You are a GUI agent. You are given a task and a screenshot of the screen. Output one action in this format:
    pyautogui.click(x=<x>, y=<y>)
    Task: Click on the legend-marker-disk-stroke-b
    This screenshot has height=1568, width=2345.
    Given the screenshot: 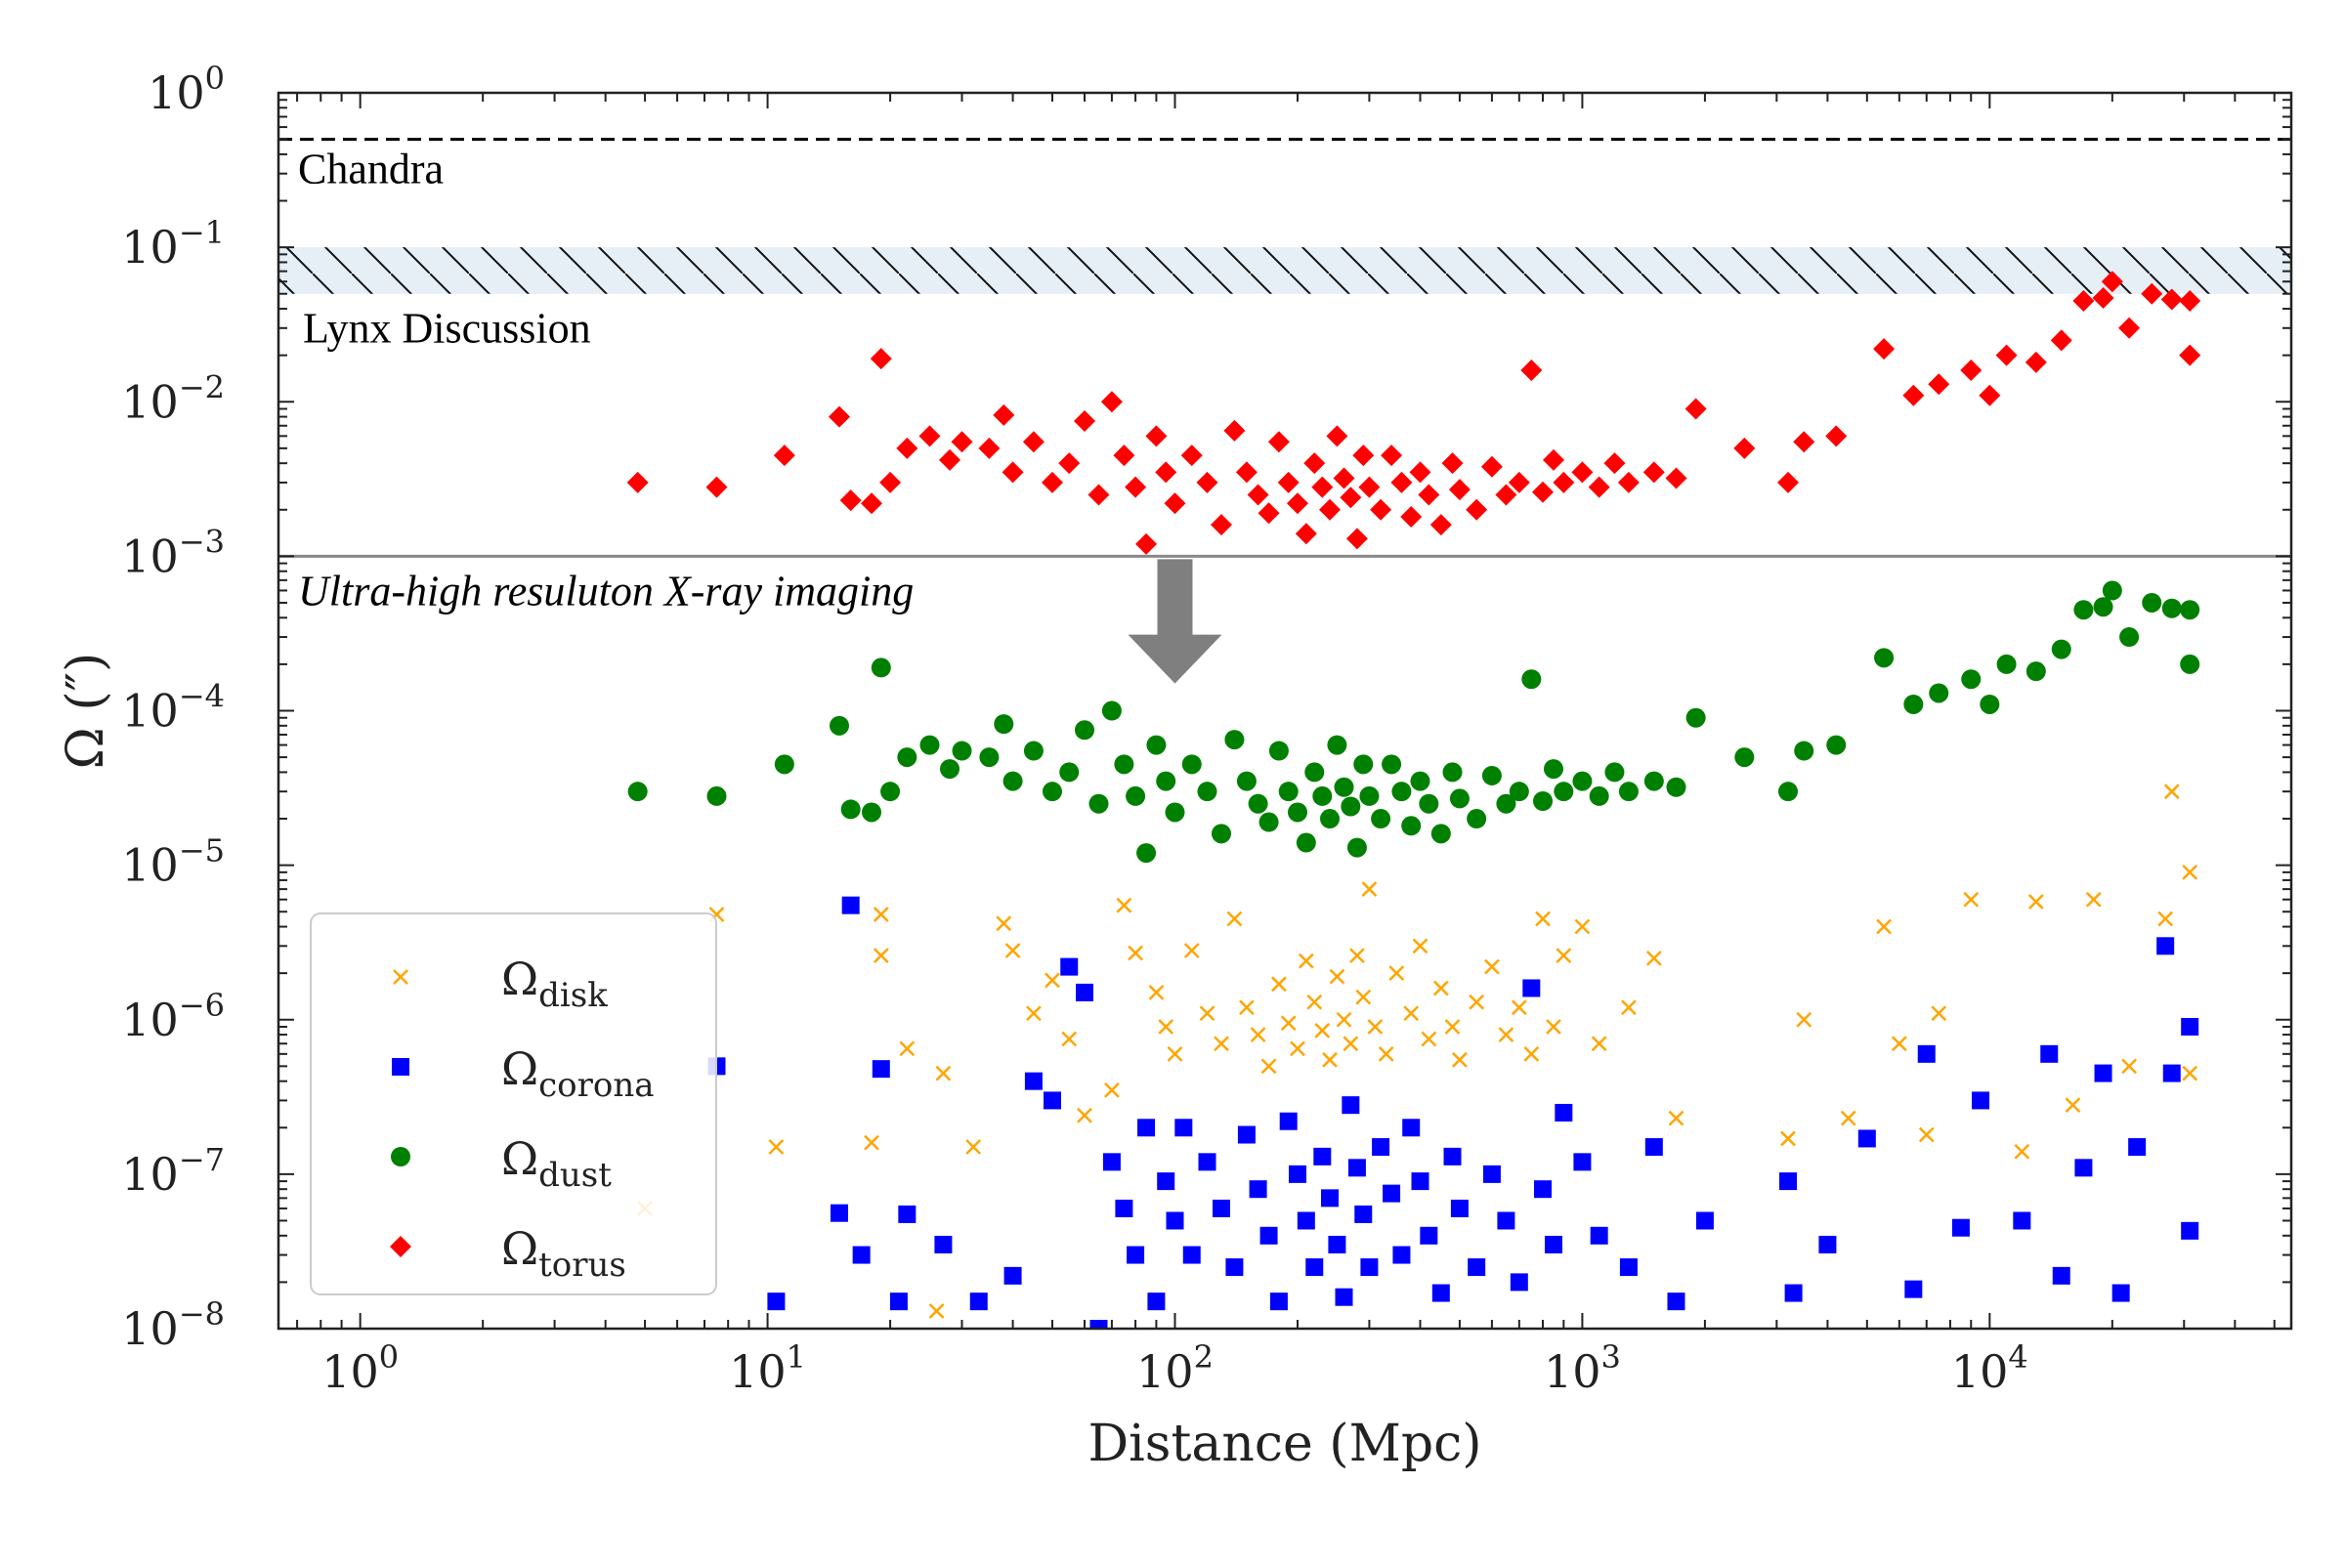 What is the action you would take?
    pyautogui.click(x=400, y=977)
    